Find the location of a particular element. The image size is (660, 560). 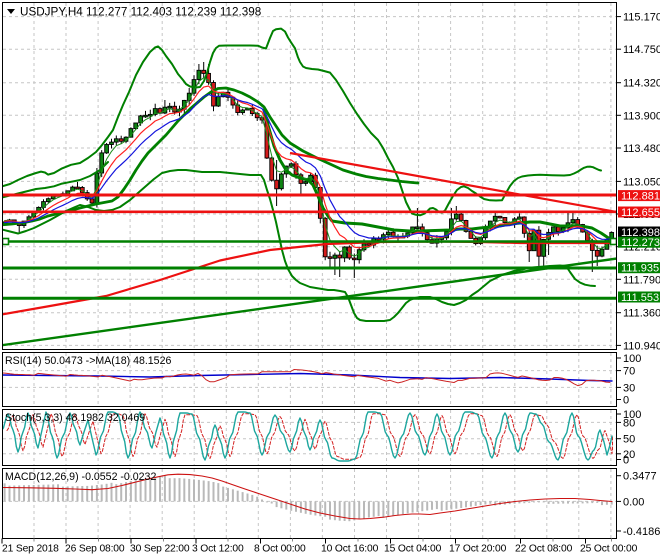

svg-text: 50 is located at coordinates (629, 440).